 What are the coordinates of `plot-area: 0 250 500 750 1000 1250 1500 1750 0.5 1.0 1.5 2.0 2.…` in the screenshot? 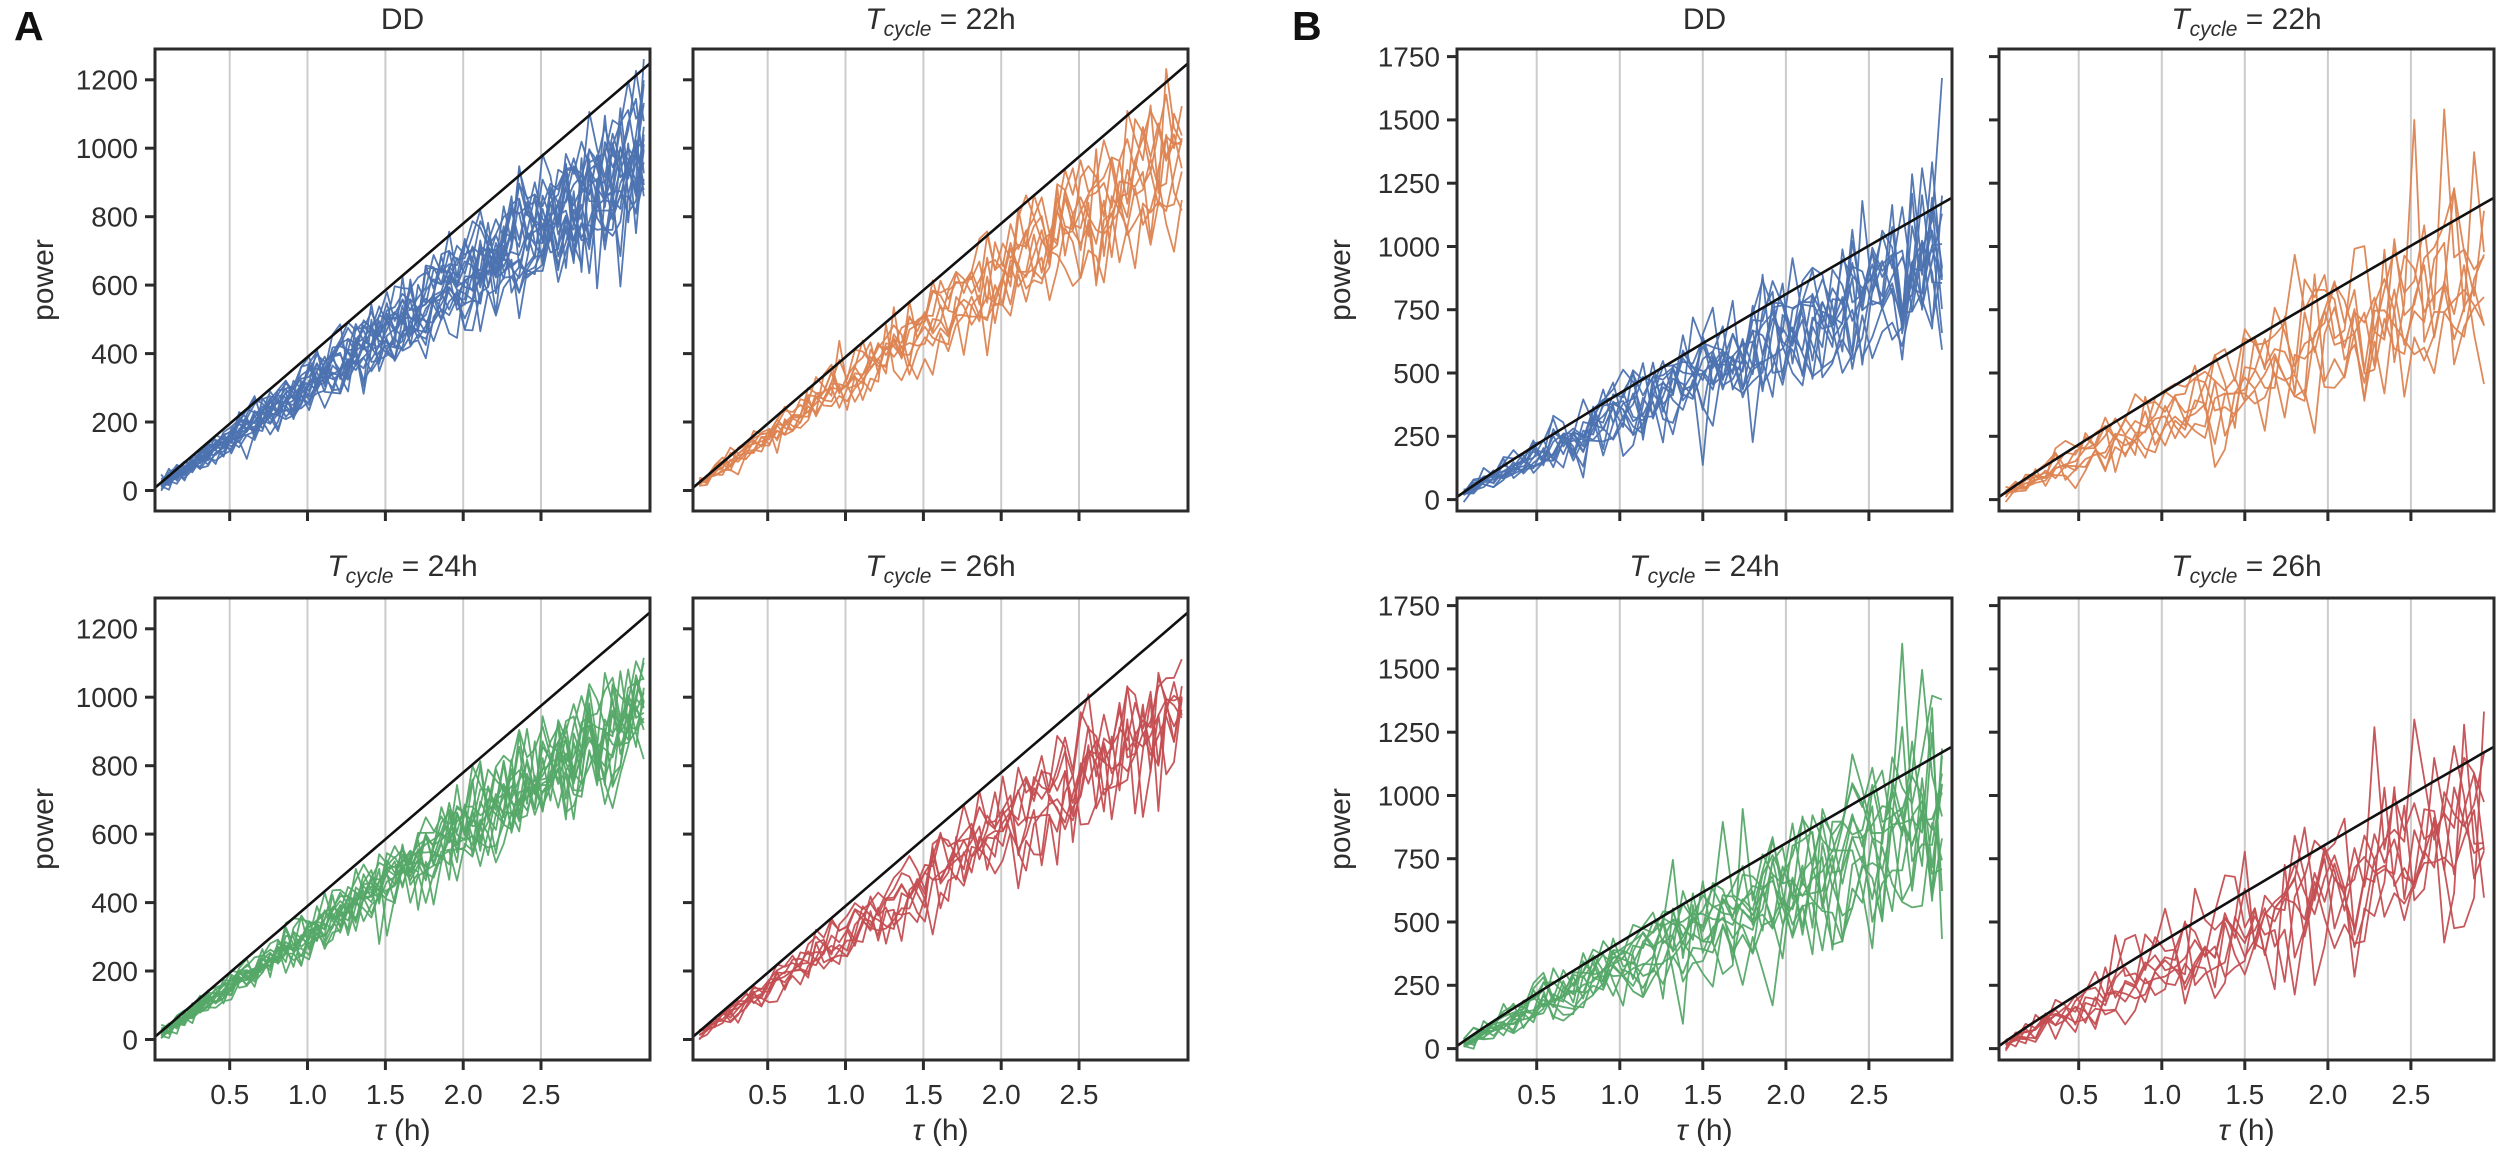 It's located at (1666, 850).